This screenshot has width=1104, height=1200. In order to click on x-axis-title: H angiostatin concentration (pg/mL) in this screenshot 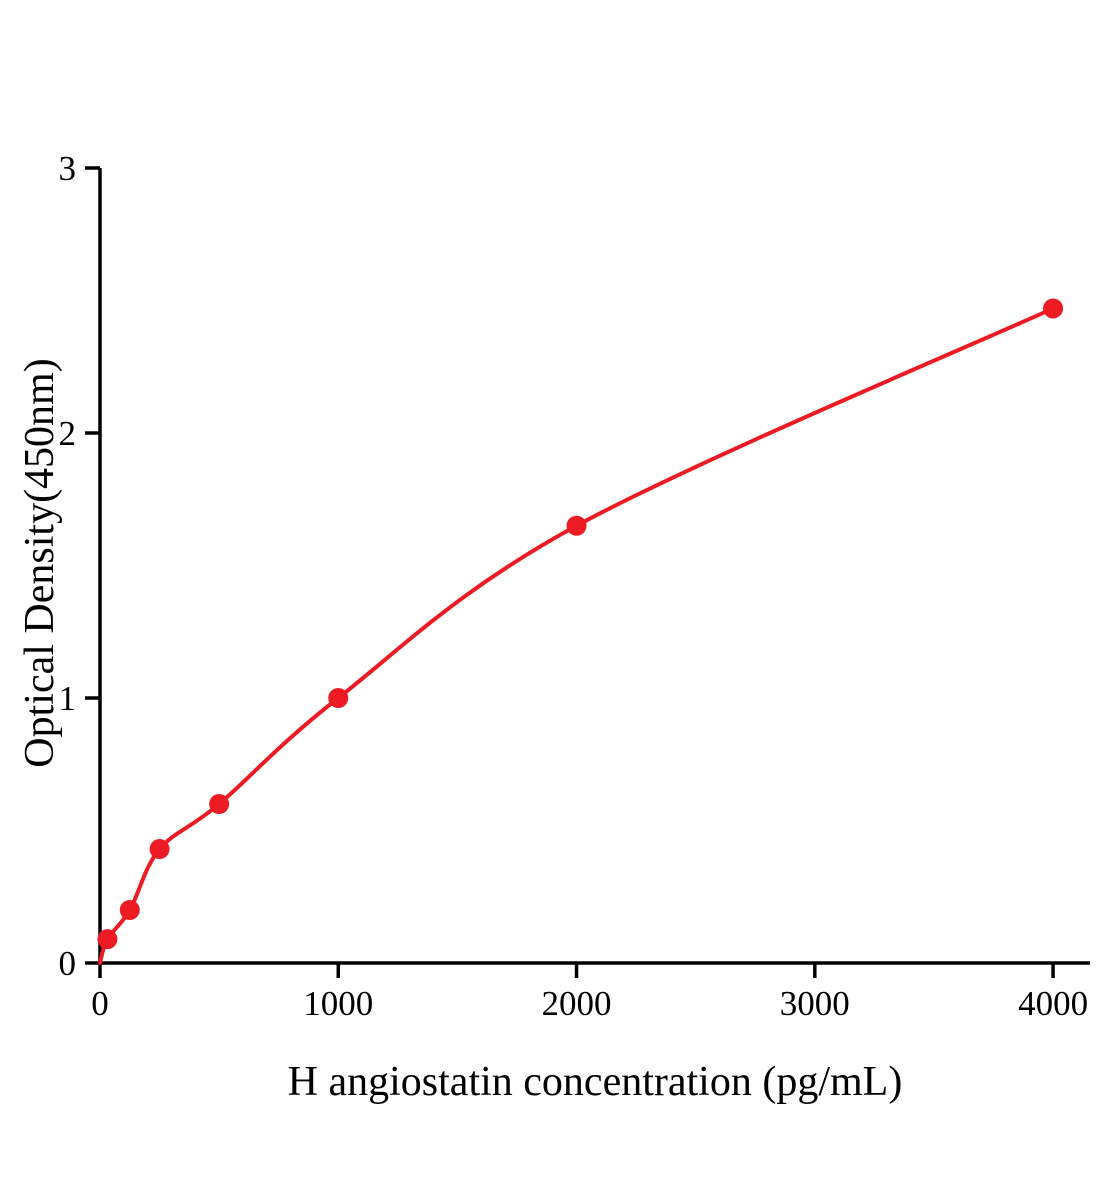, I will do `click(595, 1082)`.